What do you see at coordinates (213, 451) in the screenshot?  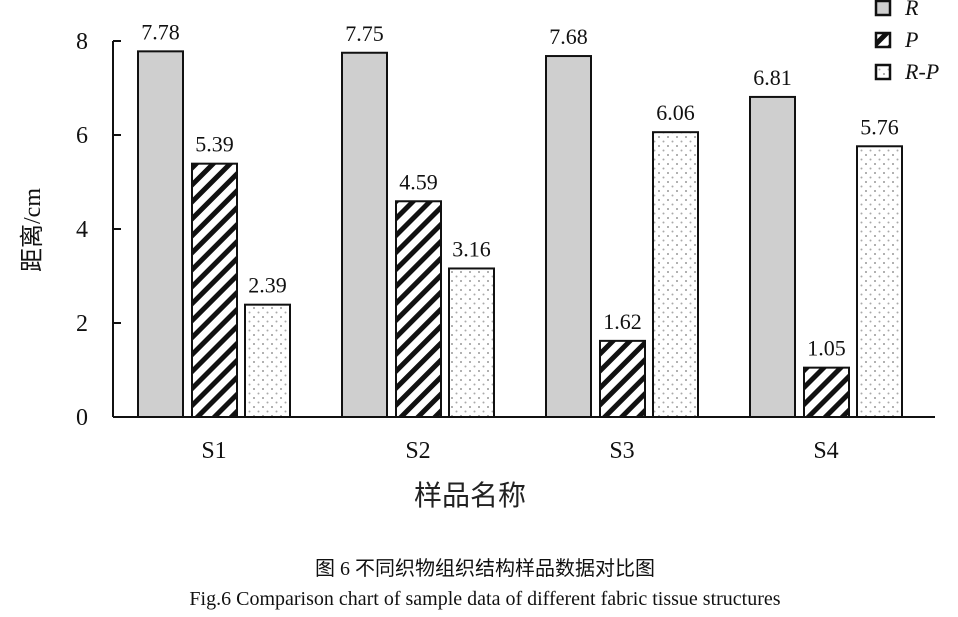 I see `x-tick-label: S1` at bounding box center [213, 451].